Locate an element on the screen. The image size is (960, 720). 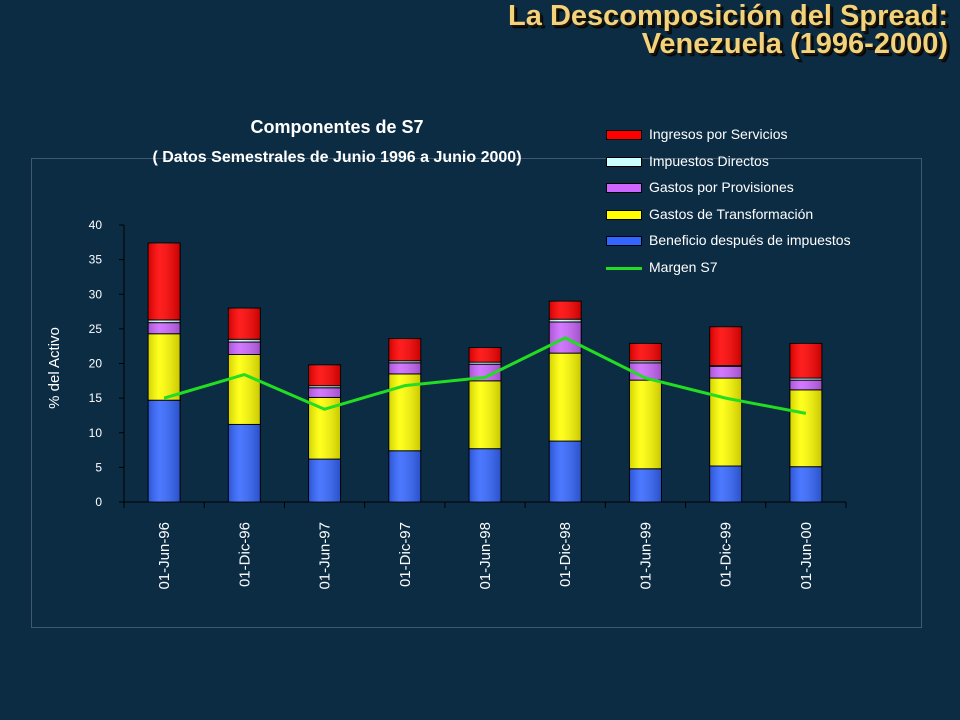
y-tick-label: 10 is located at coordinates (96, 433).